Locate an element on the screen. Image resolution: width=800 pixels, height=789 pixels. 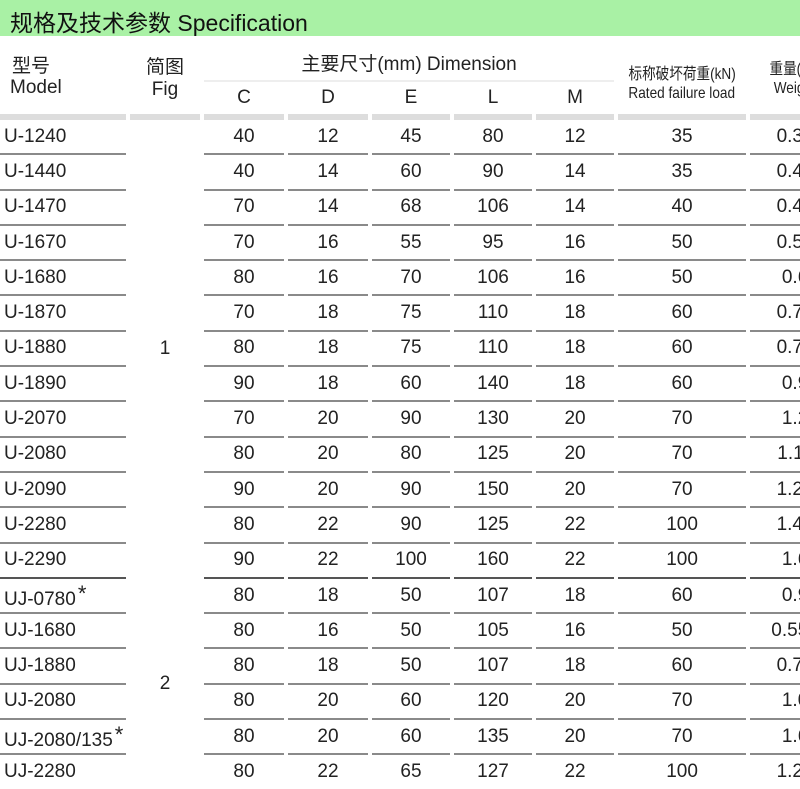
m-cell: 12 is located at coordinates (575, 138).